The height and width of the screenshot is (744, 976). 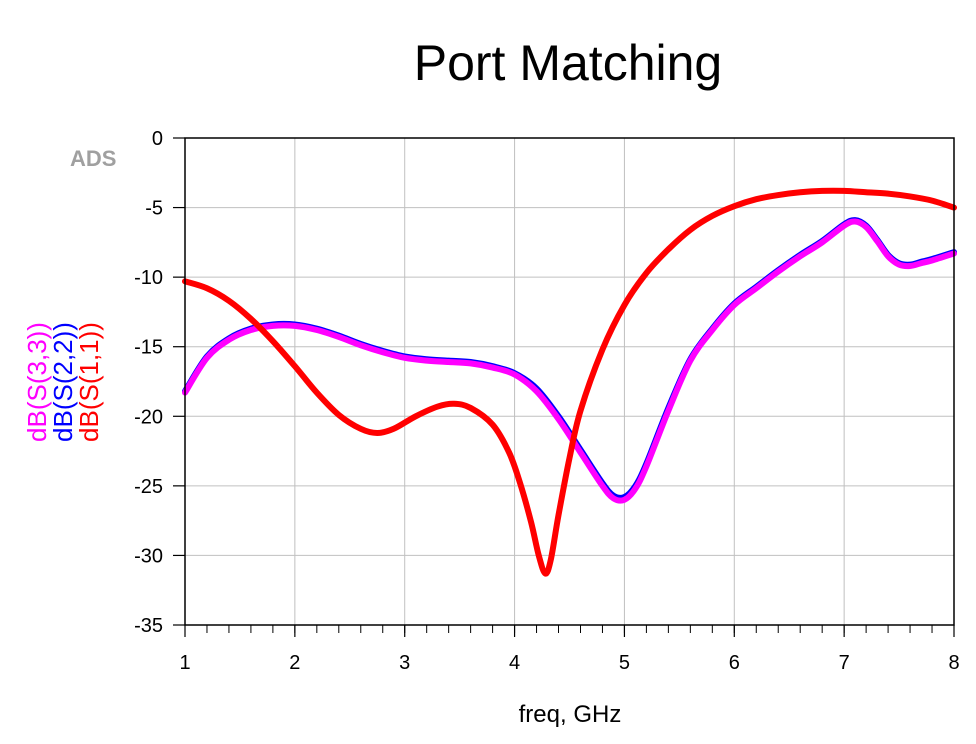 I want to click on ads-watermark: ADS, so click(x=93, y=158).